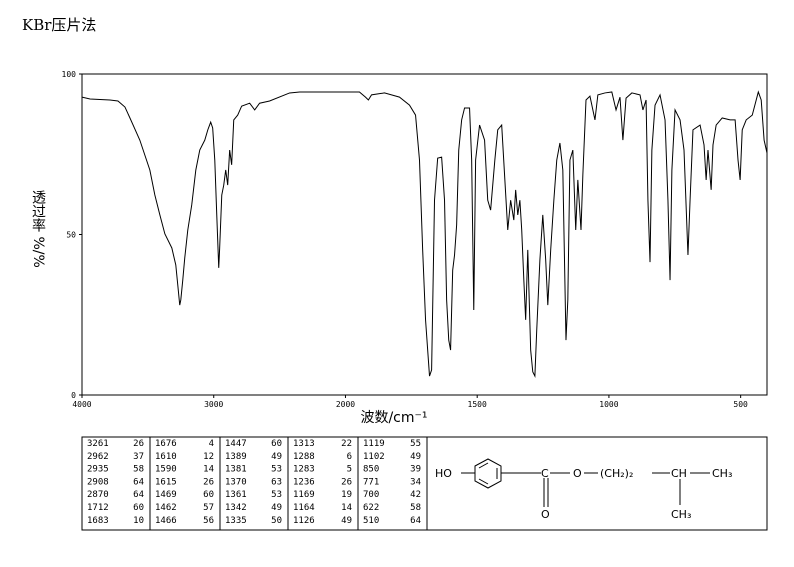  Describe the element at coordinates (98, 457) in the screenshot. I see `peak-wavenumber: 2962` at that location.